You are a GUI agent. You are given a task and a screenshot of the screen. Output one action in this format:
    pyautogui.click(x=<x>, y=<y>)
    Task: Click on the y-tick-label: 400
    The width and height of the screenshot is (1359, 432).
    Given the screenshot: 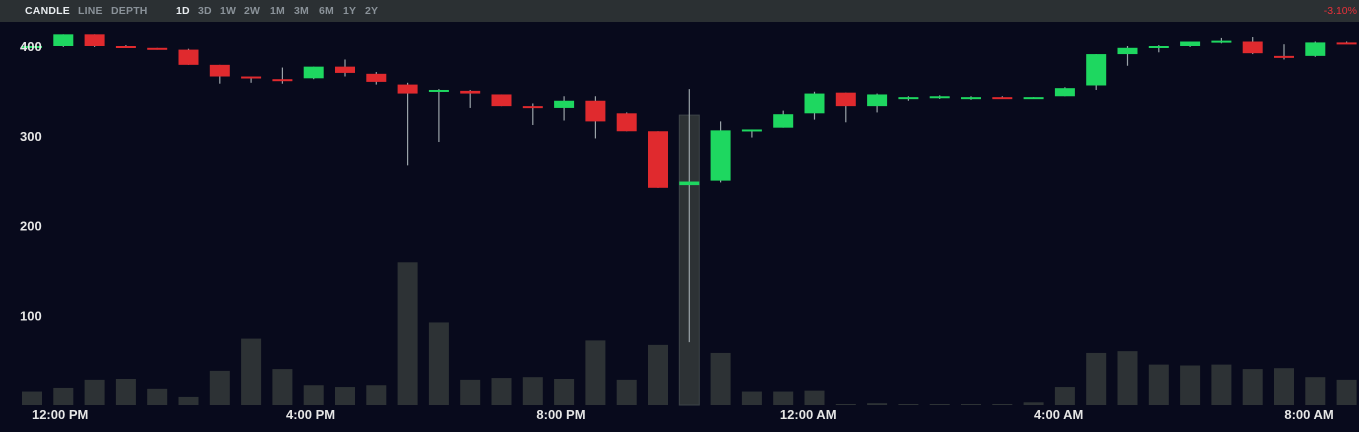 What is the action you would take?
    pyautogui.click(x=31, y=46)
    